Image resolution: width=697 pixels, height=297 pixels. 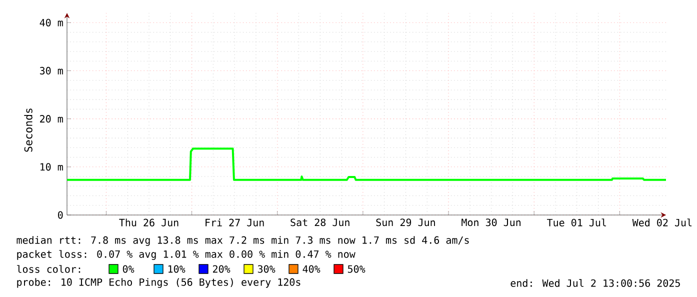 I want to click on y-tick-label: 0, so click(x=60, y=215).